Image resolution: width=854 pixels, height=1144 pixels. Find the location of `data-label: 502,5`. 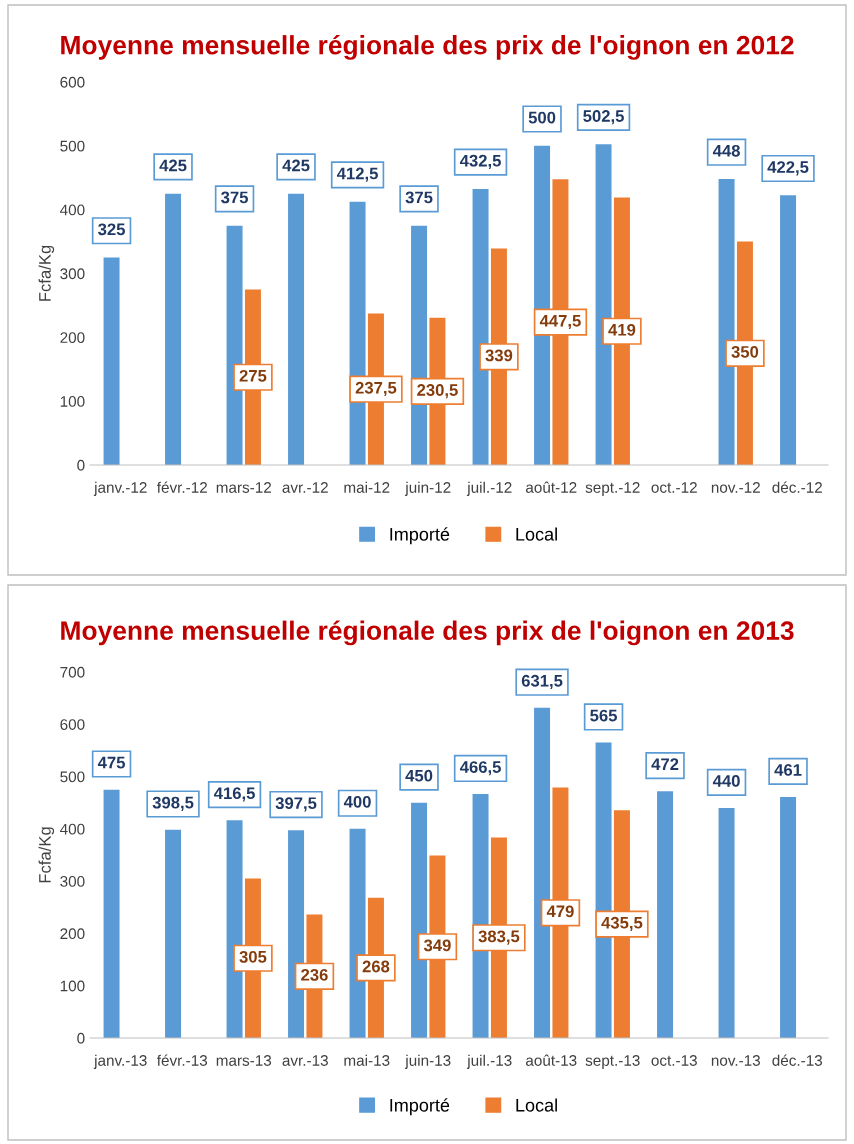

data-label: 502,5 is located at coordinates (603, 117).